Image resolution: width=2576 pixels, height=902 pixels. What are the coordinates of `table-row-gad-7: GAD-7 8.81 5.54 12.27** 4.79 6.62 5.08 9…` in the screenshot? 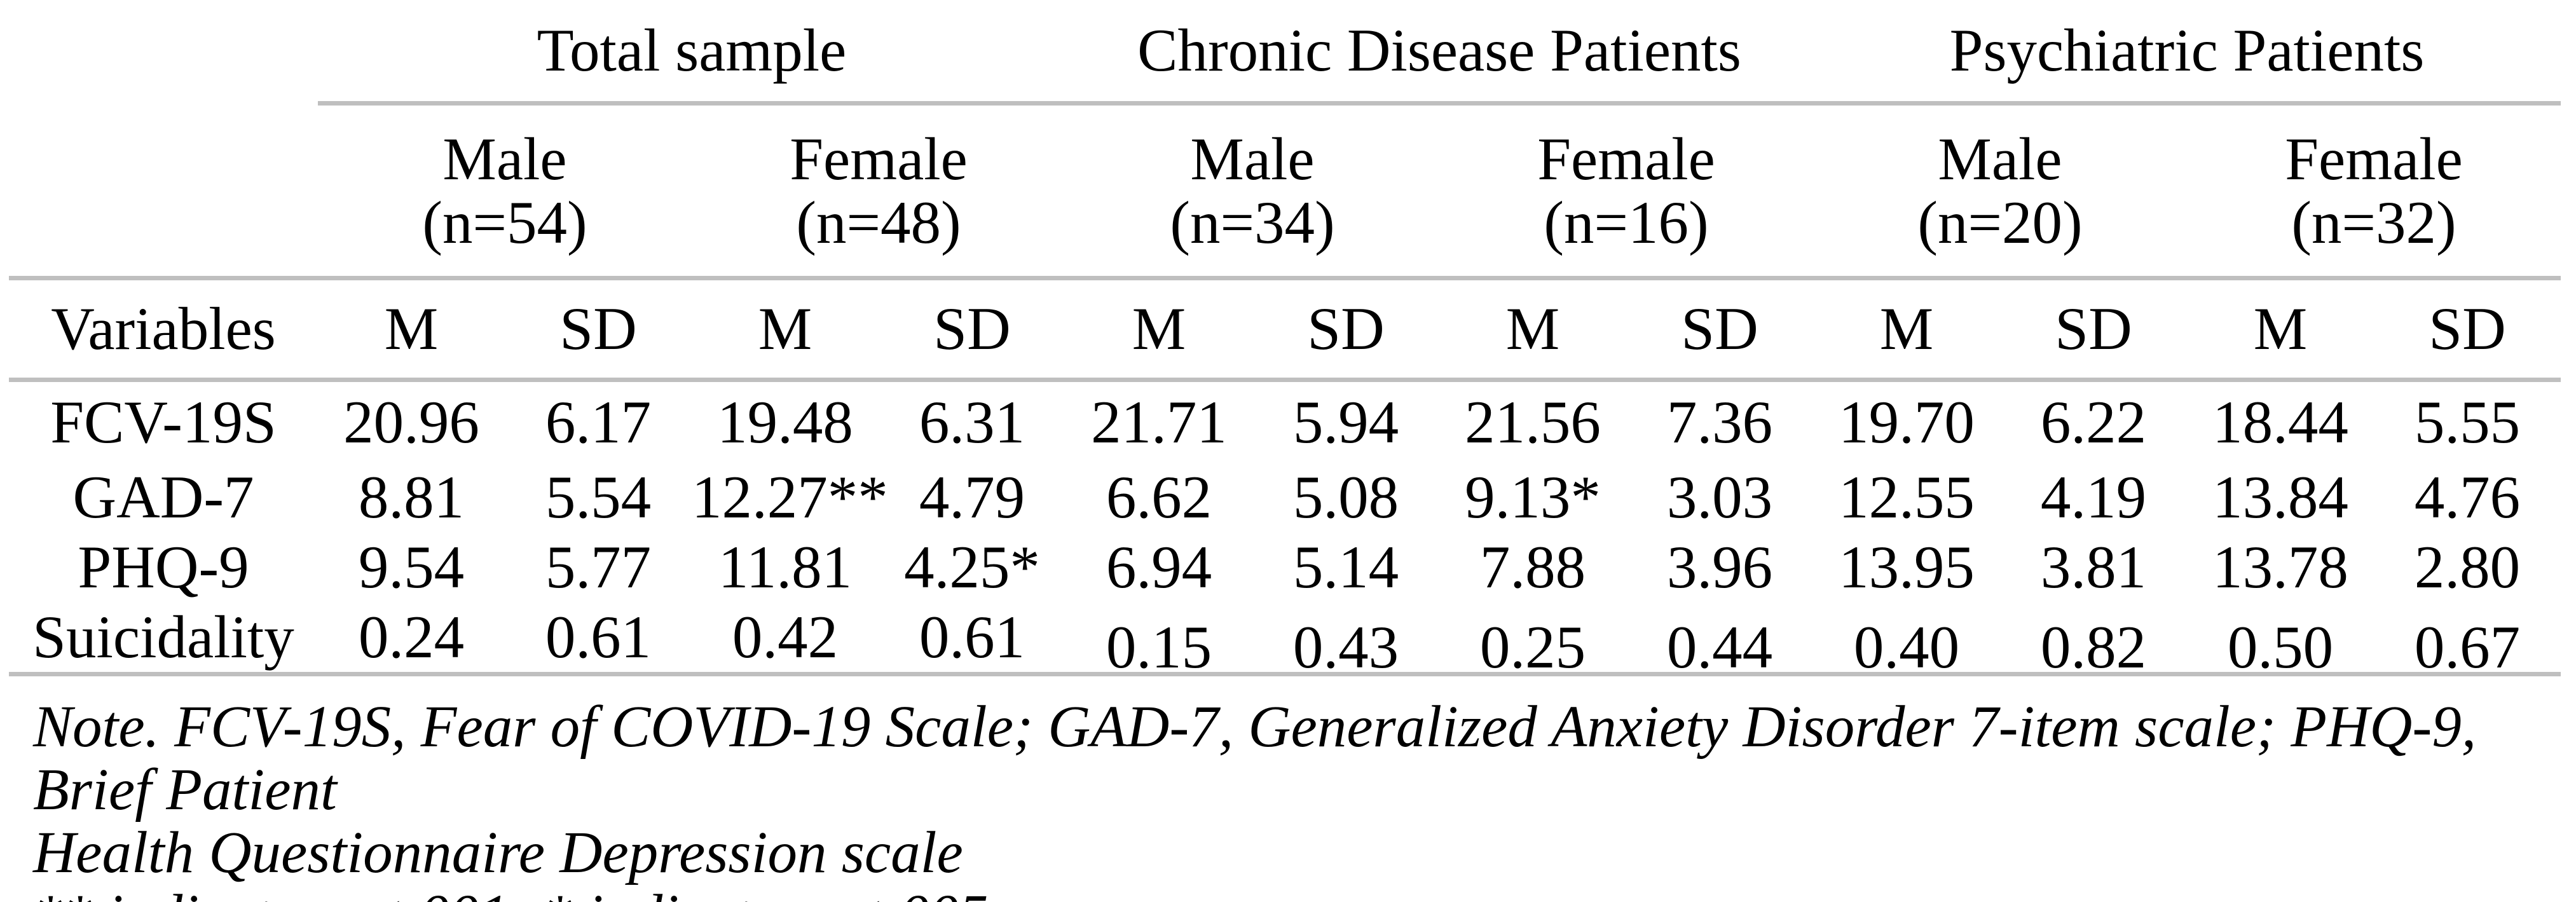 It's located at (1285, 497).